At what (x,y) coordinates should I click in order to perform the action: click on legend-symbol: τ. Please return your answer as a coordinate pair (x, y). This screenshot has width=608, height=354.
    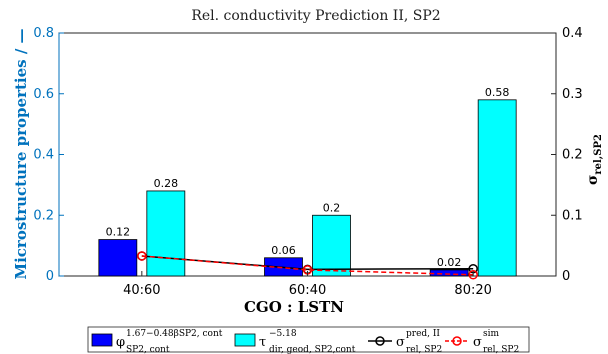
    Looking at the image, I should click on (262, 342).